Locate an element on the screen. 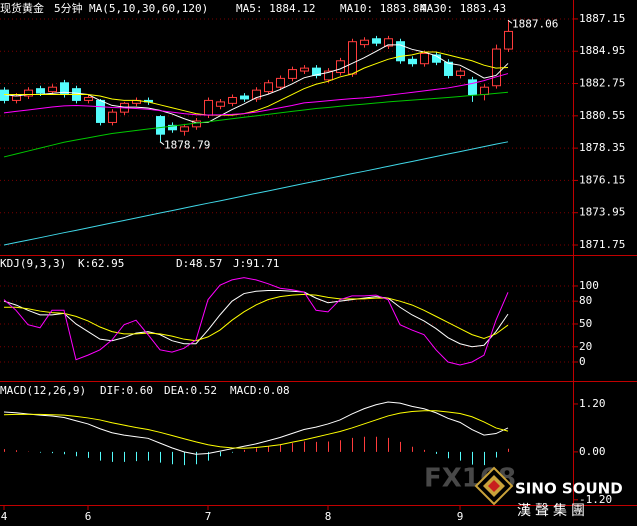 The width and height of the screenshot is (637, 526). y-tick-label: -1.20 is located at coordinates (595, 499).